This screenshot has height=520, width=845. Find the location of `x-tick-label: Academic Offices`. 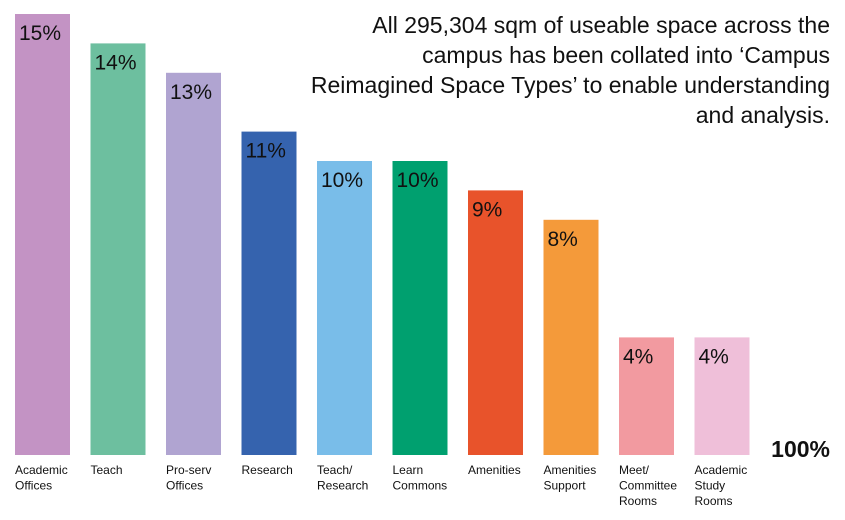

x-tick-label: Academic Offices is located at coordinates (41, 478).